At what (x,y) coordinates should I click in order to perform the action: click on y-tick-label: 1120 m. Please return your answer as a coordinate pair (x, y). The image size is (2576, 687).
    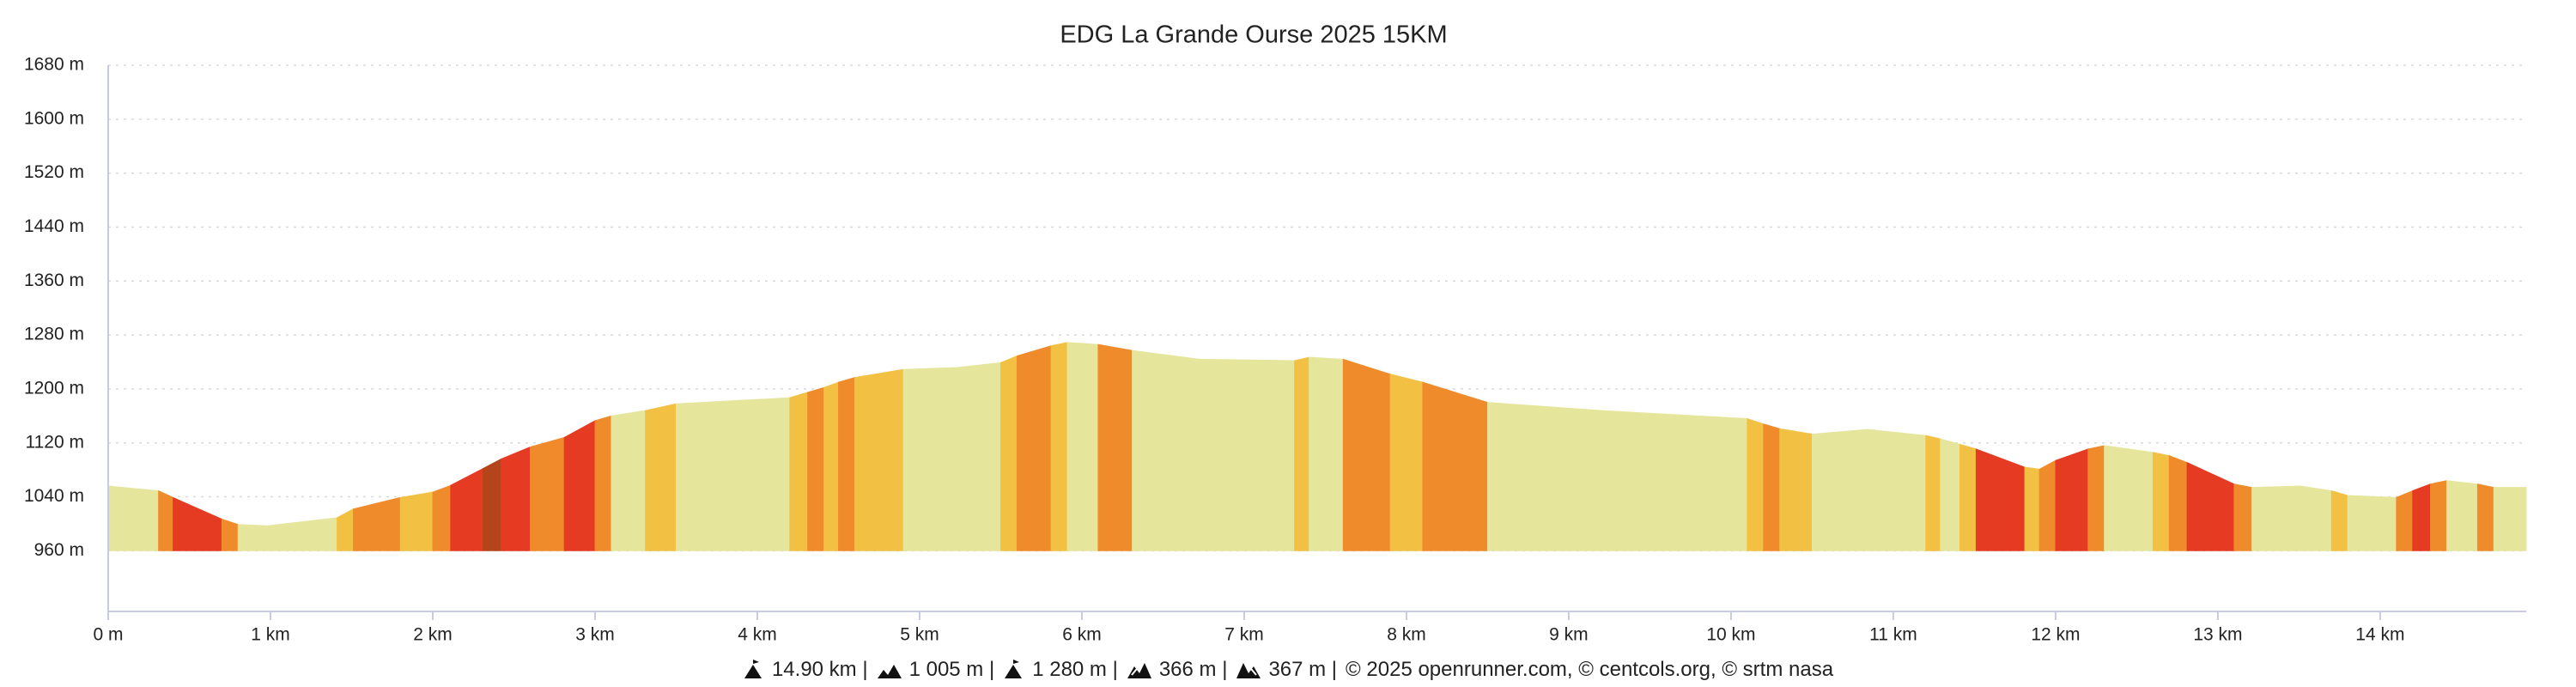
    Looking at the image, I should click on (56, 442).